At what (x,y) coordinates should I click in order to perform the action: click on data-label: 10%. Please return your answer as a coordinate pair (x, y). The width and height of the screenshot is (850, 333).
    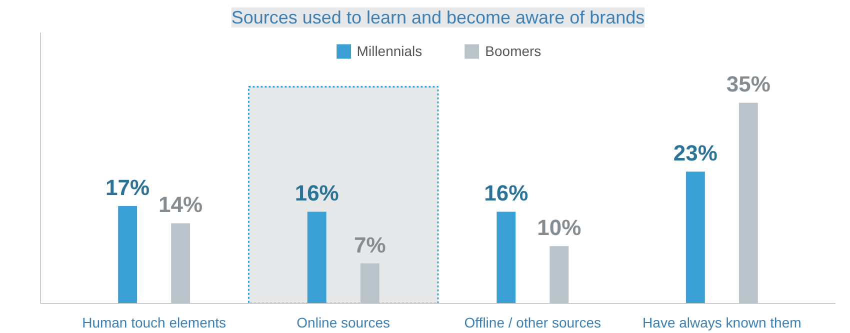
    Looking at the image, I should click on (559, 227).